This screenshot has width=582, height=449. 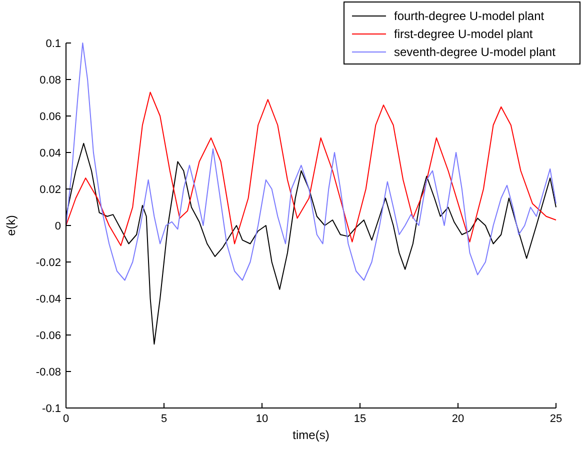 What do you see at coordinates (53, 44) in the screenshot?
I see `y-tick-label: 0.1` at bounding box center [53, 44].